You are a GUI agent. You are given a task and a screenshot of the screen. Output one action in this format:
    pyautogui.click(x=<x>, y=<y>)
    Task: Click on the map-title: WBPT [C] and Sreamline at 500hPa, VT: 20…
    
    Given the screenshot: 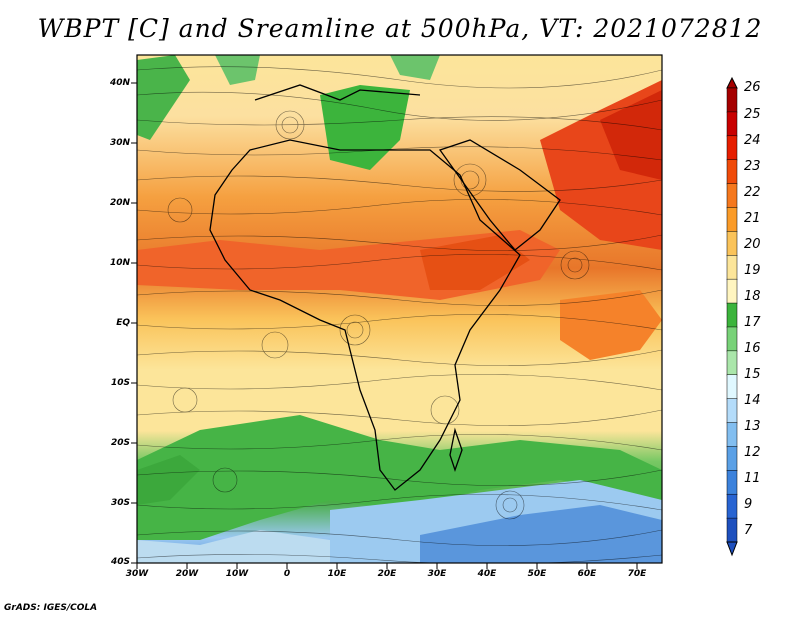 What is the action you would take?
    pyautogui.click(x=400, y=28)
    